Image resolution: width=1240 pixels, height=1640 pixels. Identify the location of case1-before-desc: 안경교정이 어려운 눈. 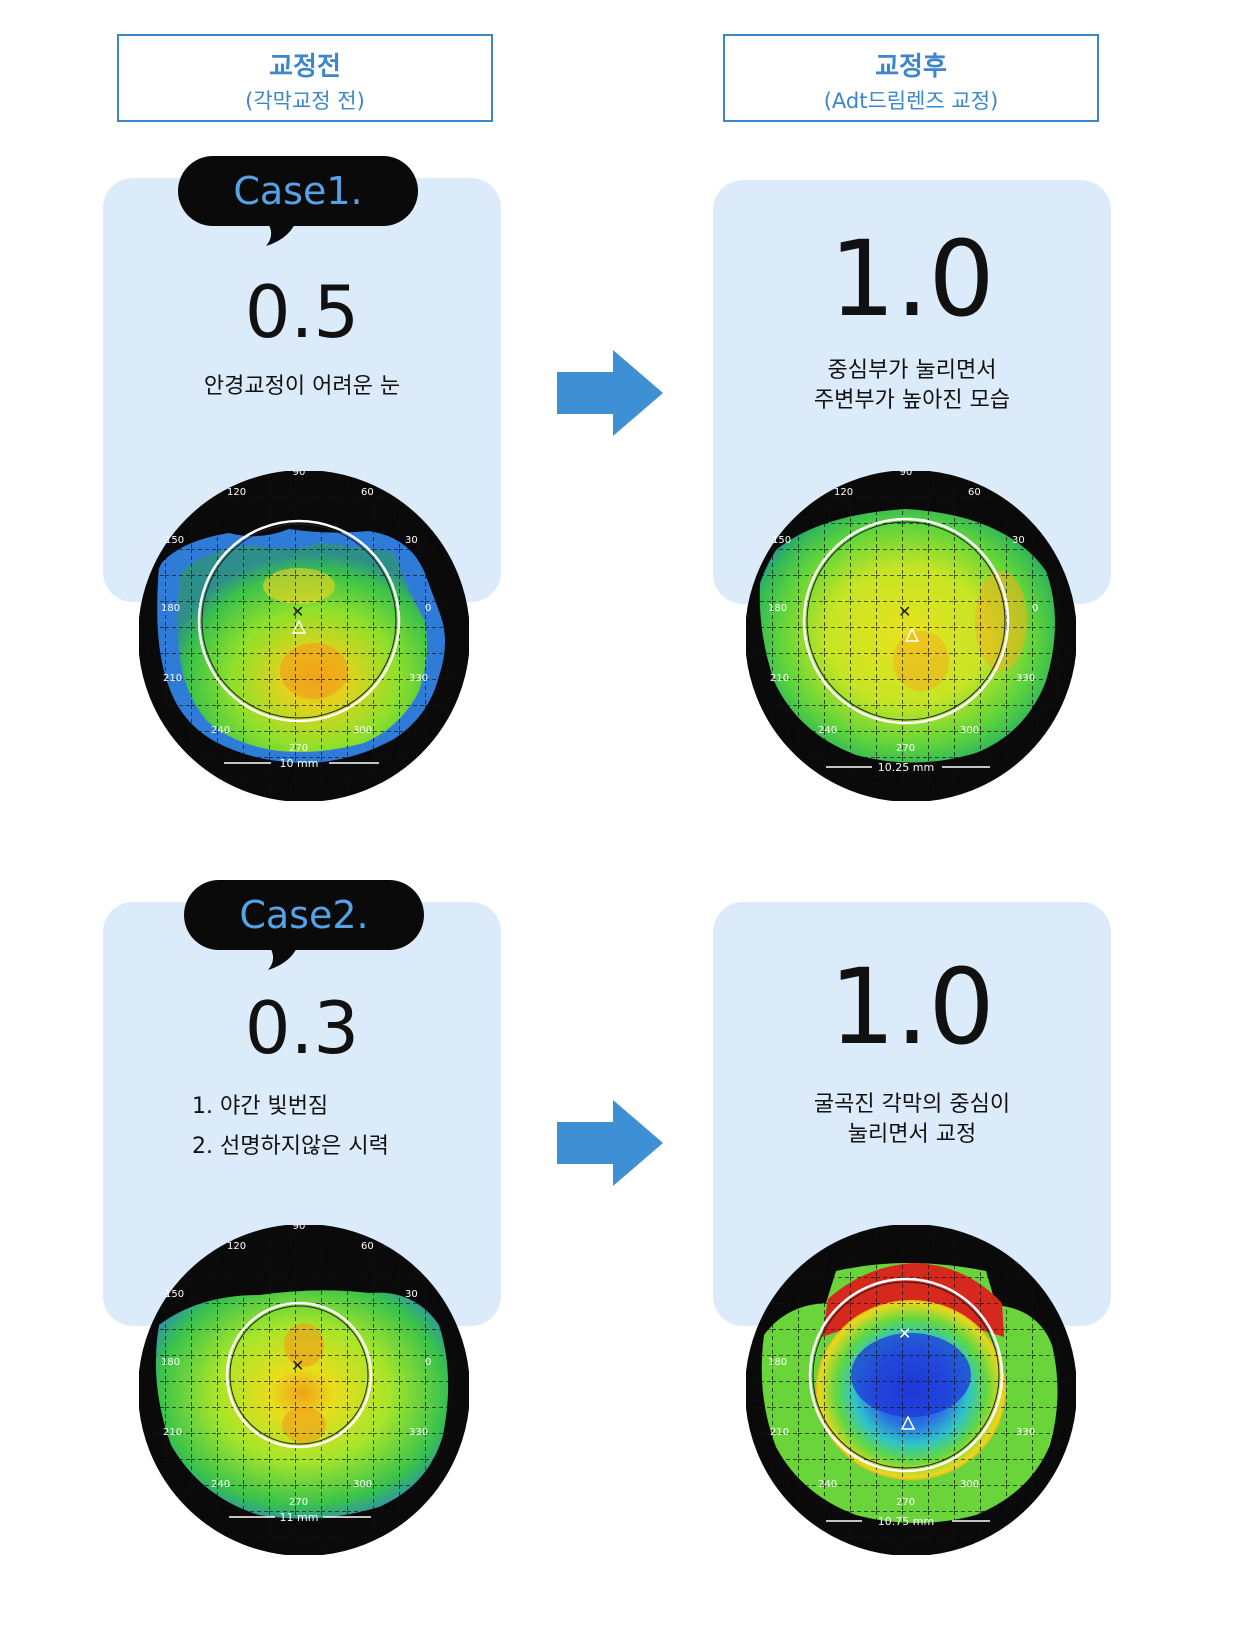
(302, 387).